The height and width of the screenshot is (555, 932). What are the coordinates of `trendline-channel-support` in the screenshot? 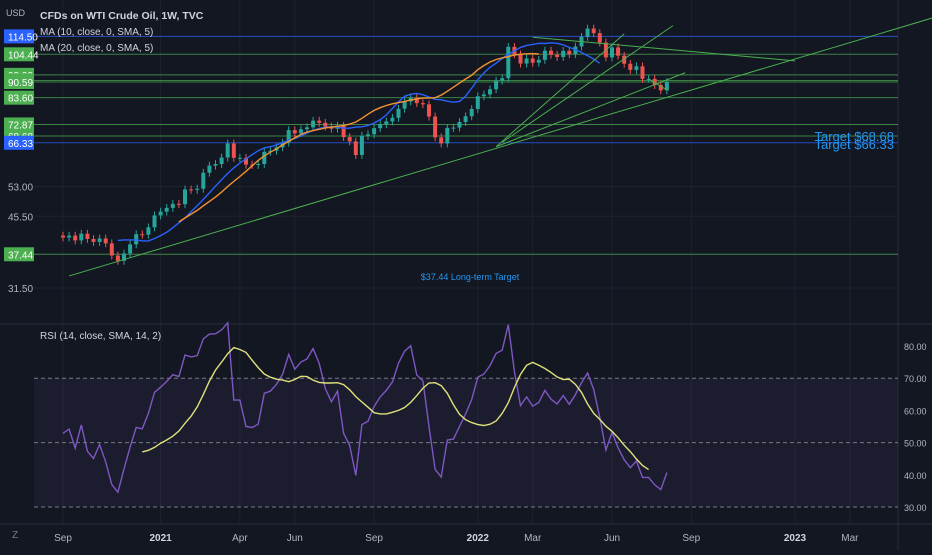 It's located at (590, 110).